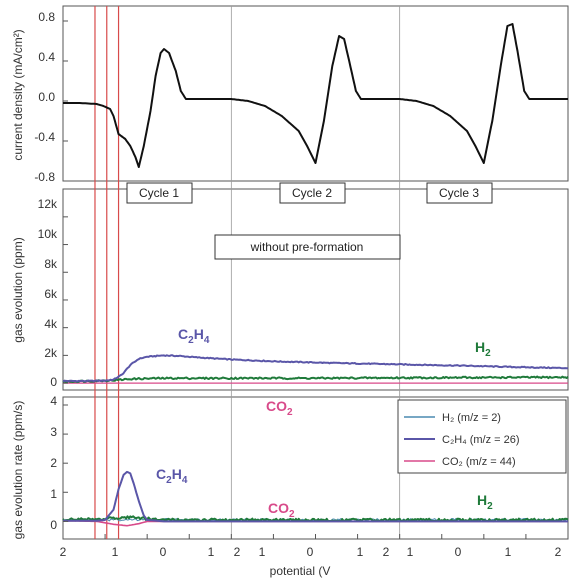 This screenshot has width=571, height=585. I want to click on cycle-3-label: Cycle 3, so click(459, 193).